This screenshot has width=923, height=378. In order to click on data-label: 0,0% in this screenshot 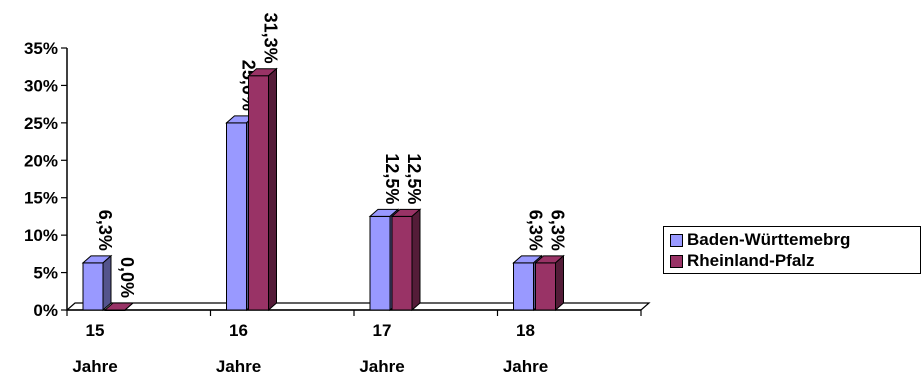, I will do `click(127, 277)`.